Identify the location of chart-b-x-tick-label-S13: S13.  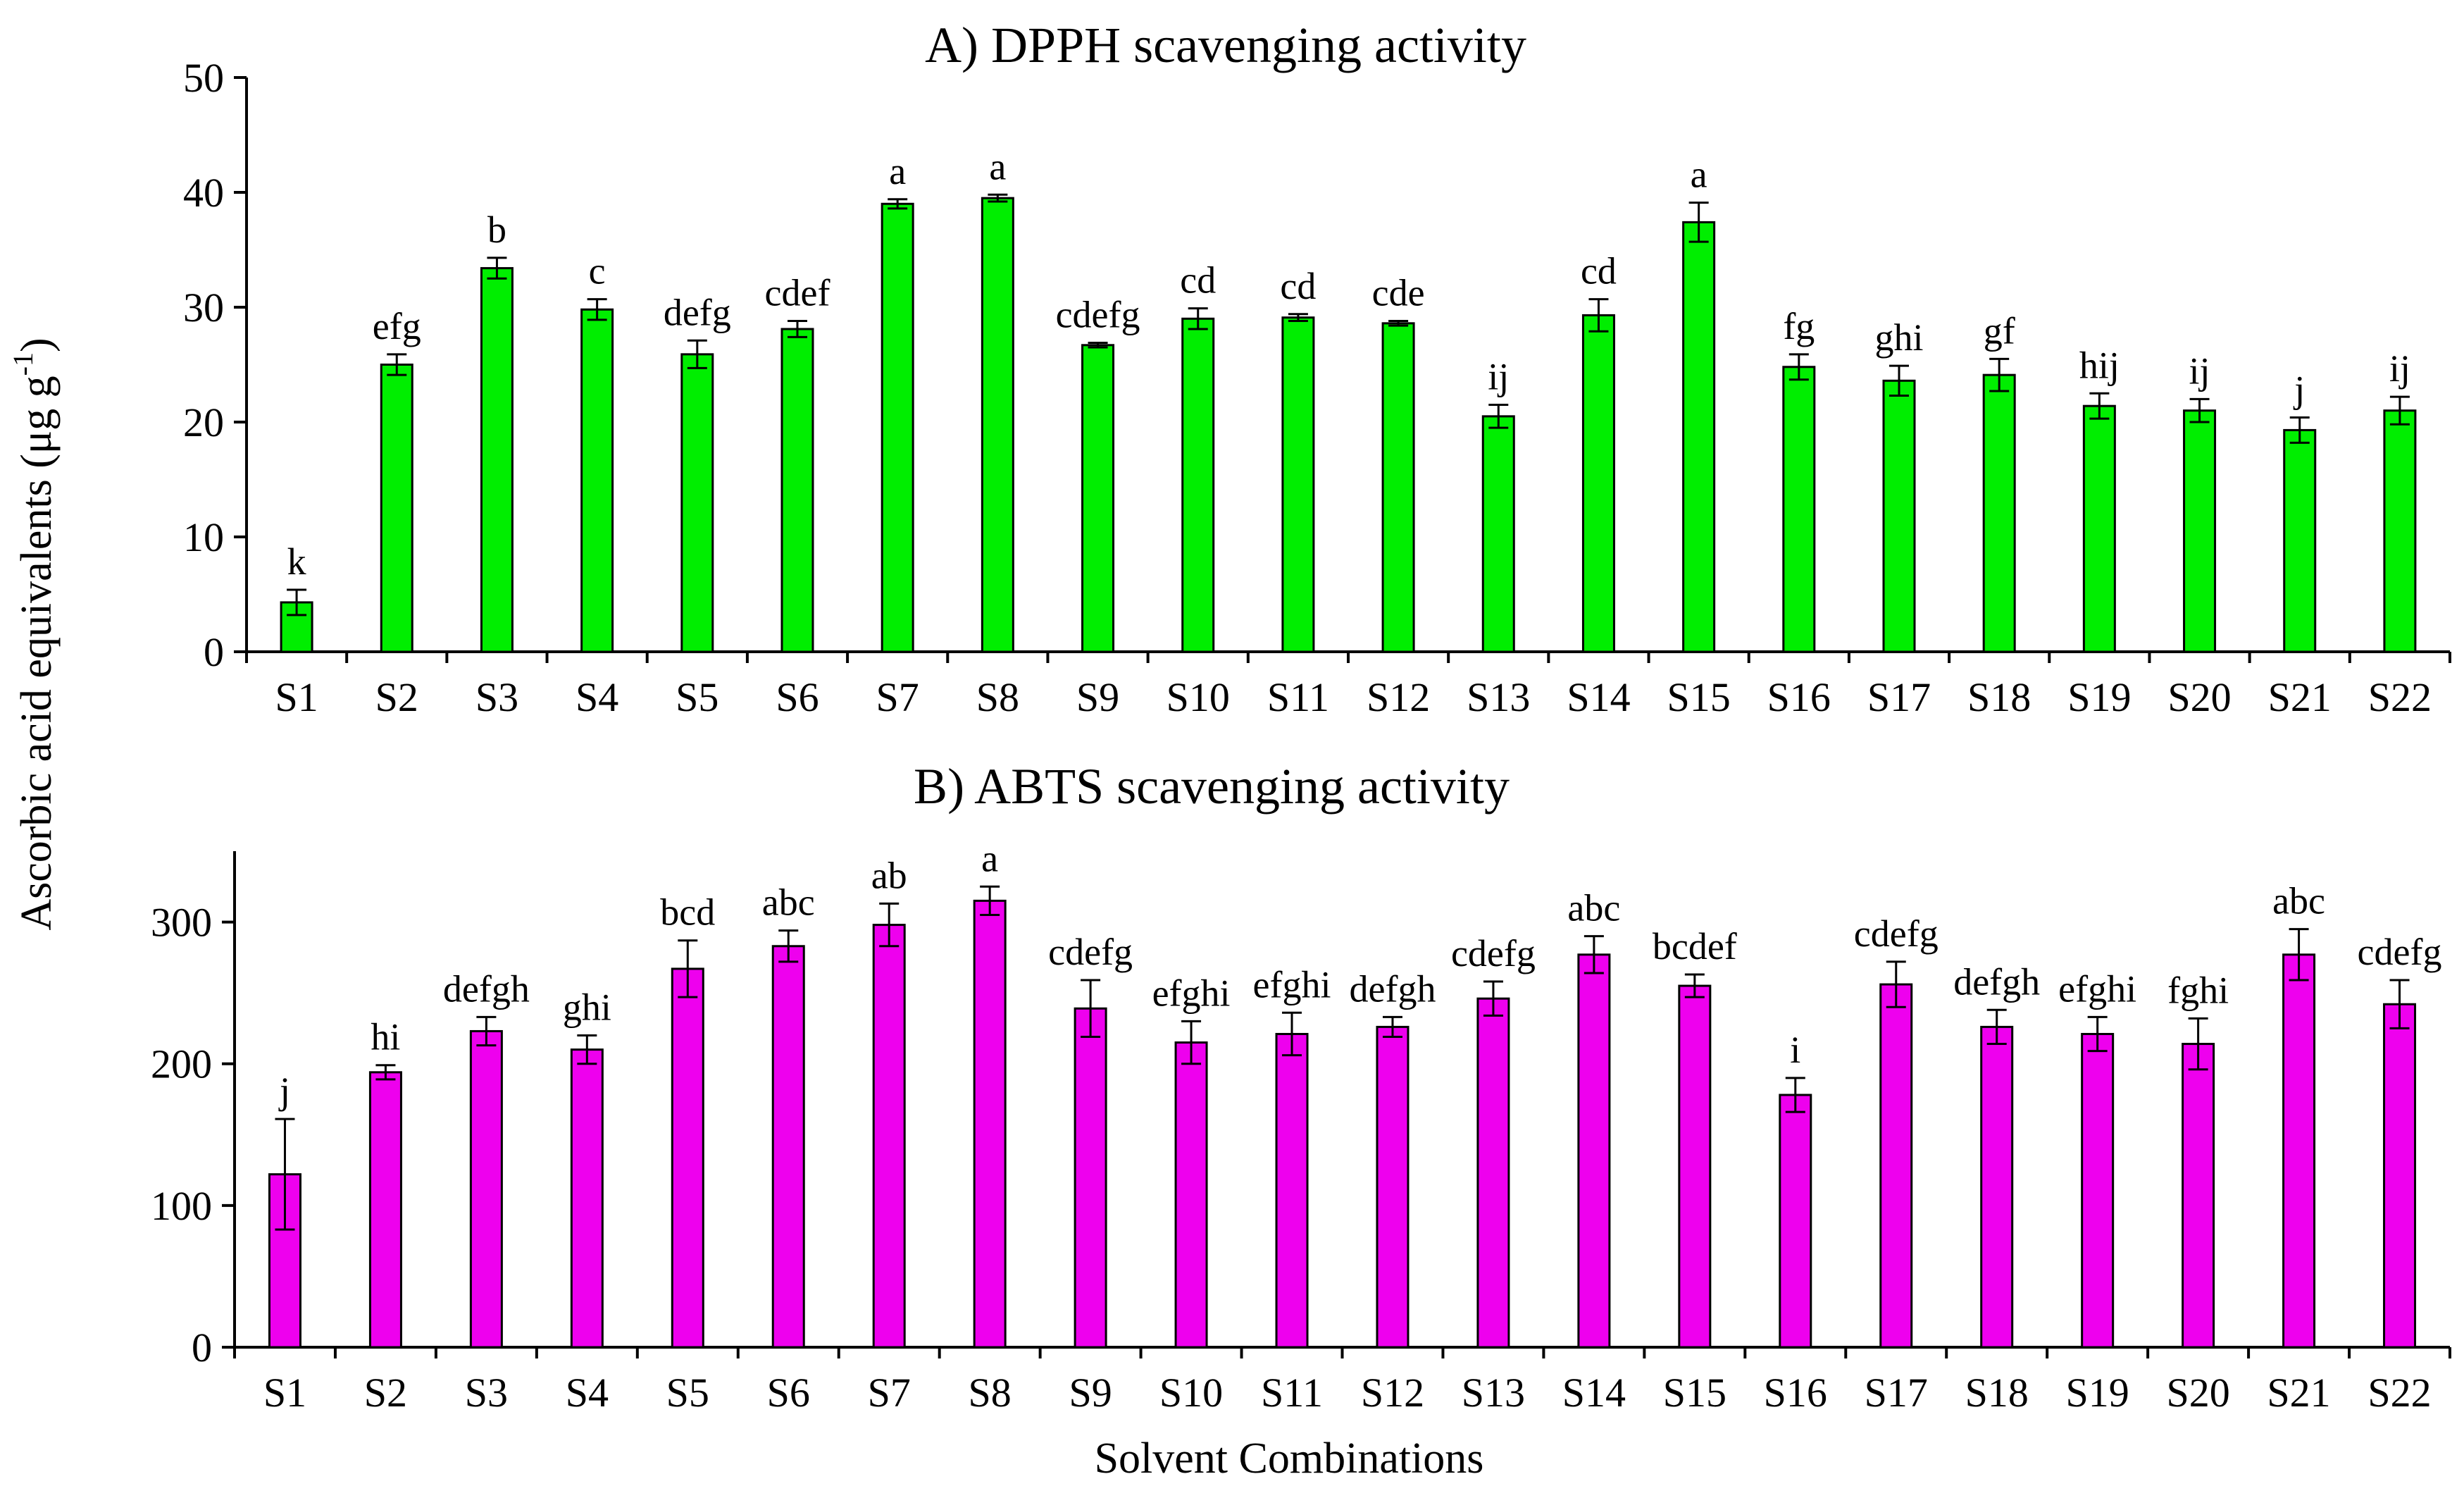
(1493, 1393).